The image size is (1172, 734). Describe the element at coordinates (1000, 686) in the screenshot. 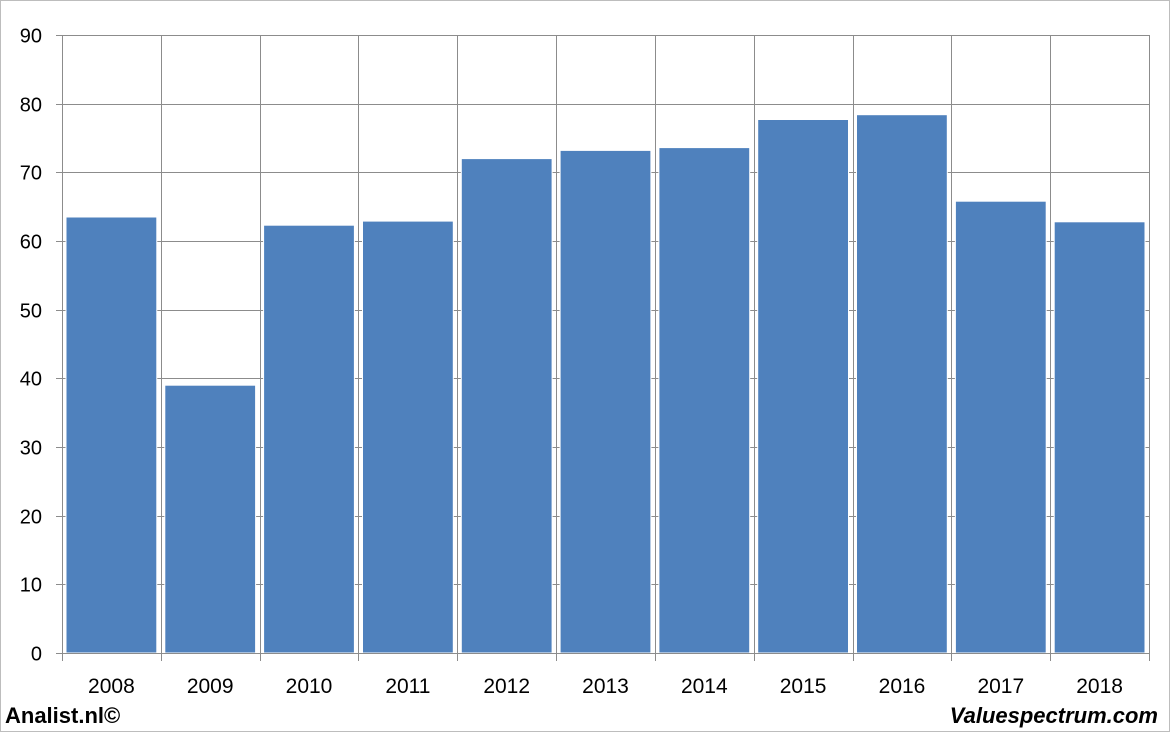

I see `x-tick-label: 2017` at that location.